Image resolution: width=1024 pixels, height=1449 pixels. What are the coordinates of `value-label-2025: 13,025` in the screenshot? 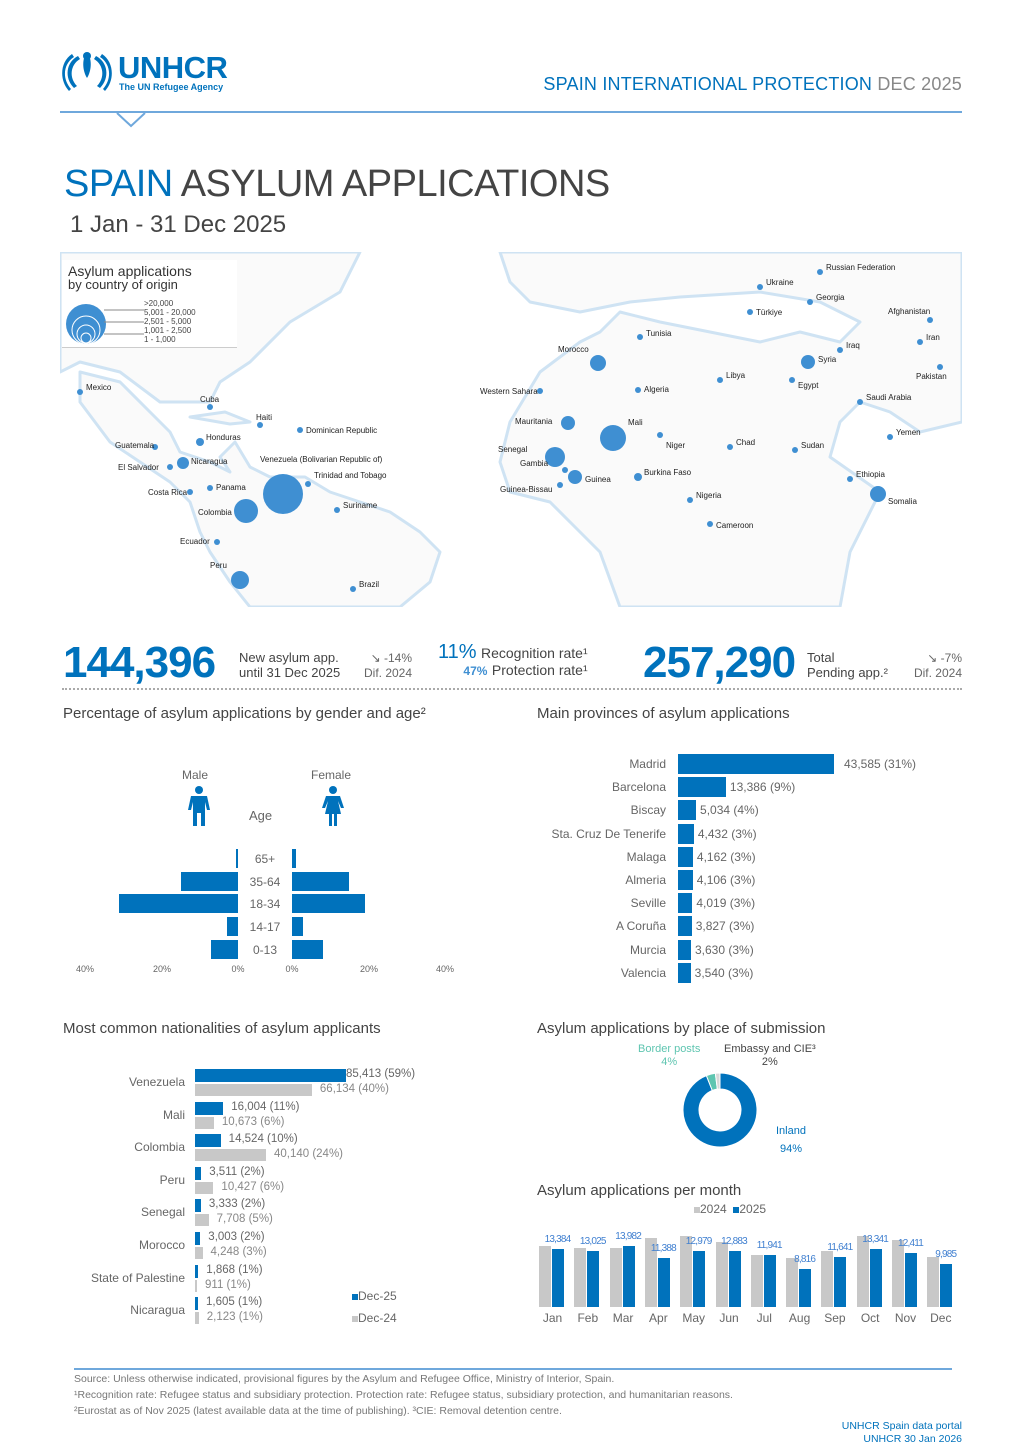 It's located at (593, 1241).